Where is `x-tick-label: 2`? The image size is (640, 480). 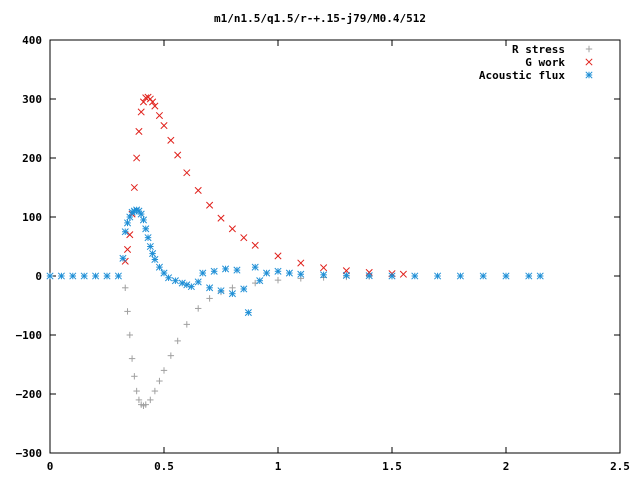
x-tick-label: 2 is located at coordinates (506, 466).